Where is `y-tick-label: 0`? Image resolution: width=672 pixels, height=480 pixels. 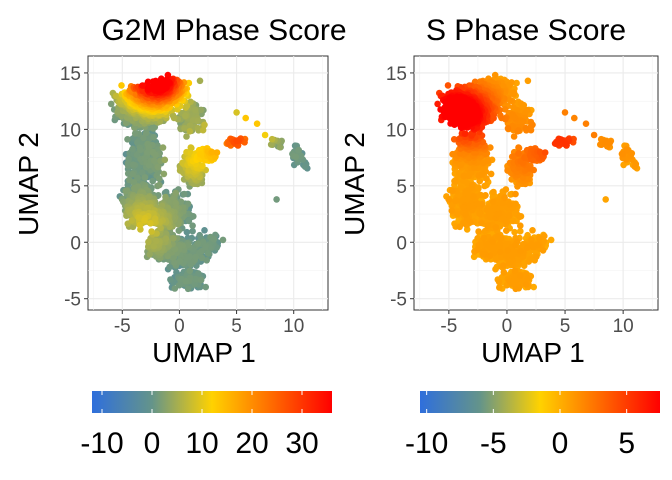
y-tick-label: 0 is located at coordinates (75, 243).